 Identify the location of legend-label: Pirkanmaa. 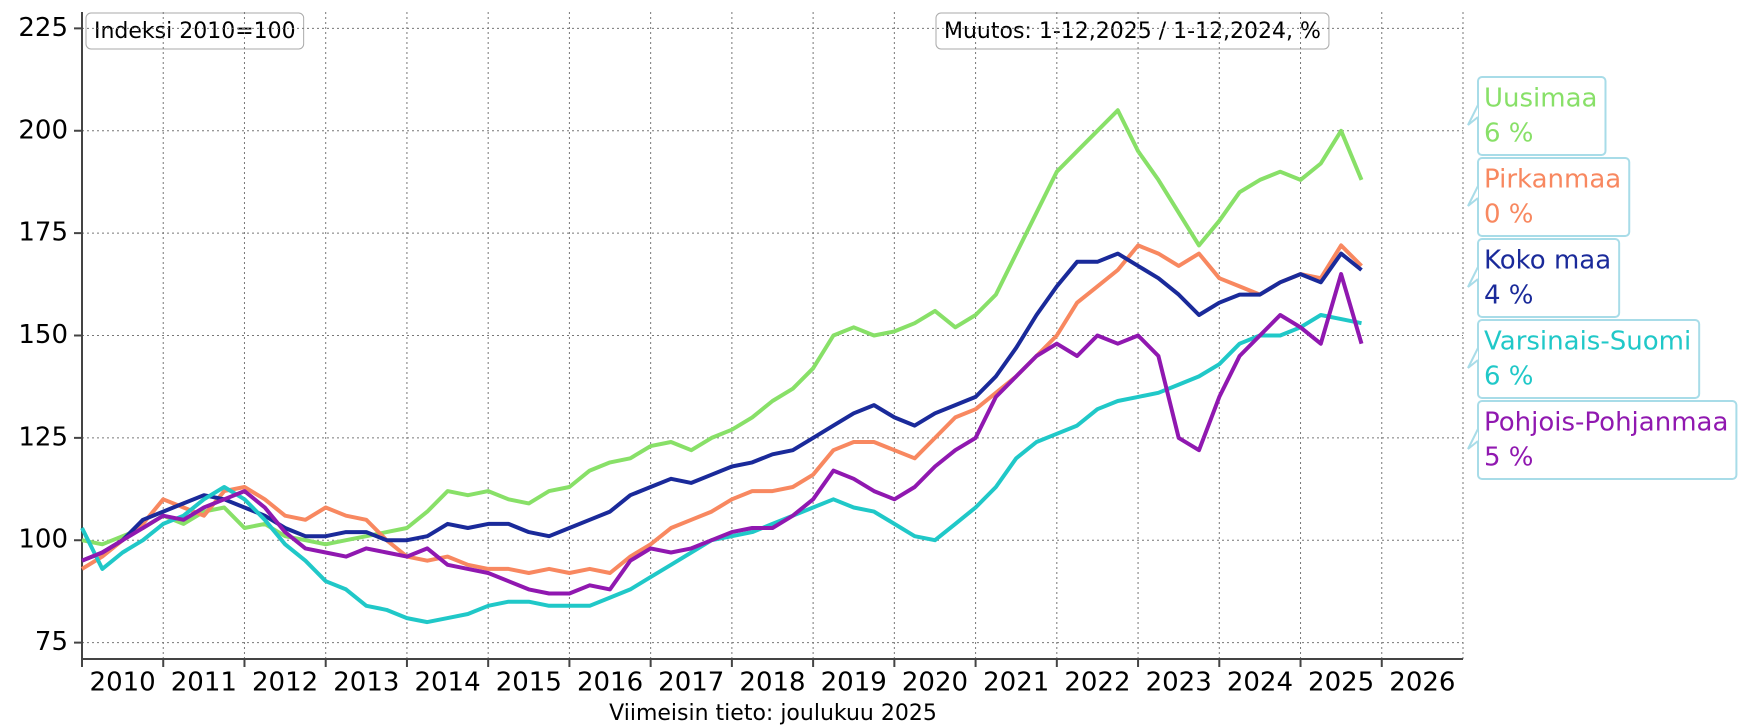
(1552, 180).